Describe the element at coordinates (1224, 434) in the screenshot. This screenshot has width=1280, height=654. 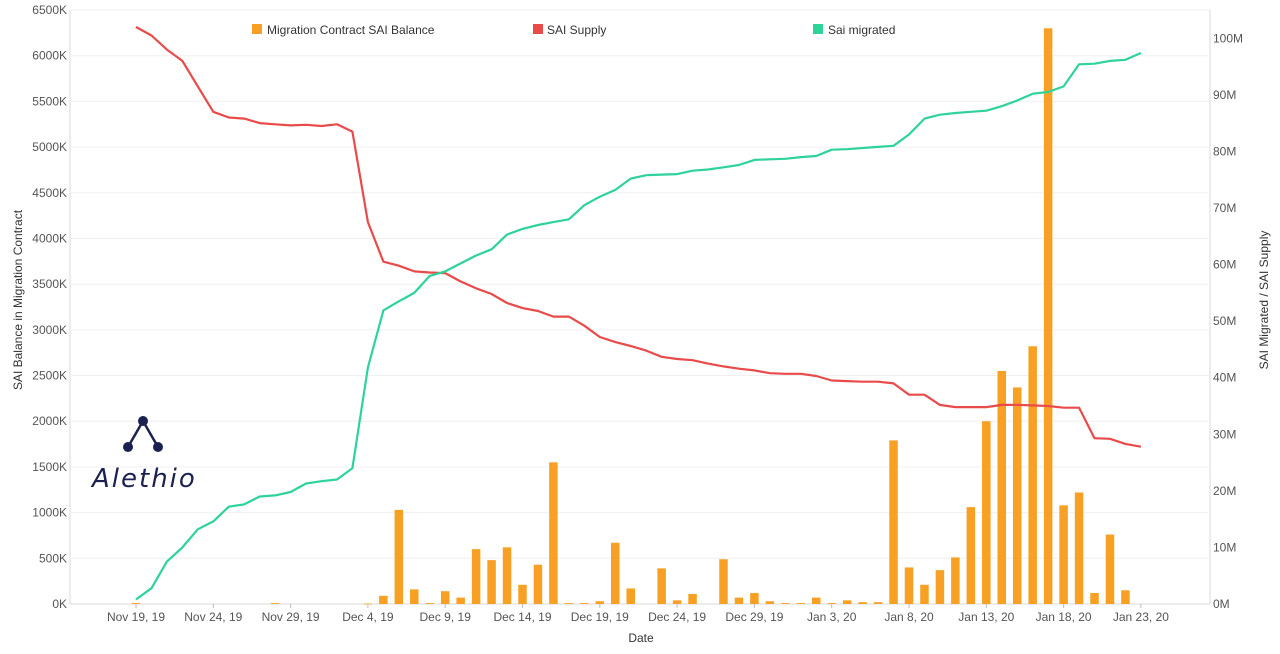
I see `right-tick-label: 30M` at that location.